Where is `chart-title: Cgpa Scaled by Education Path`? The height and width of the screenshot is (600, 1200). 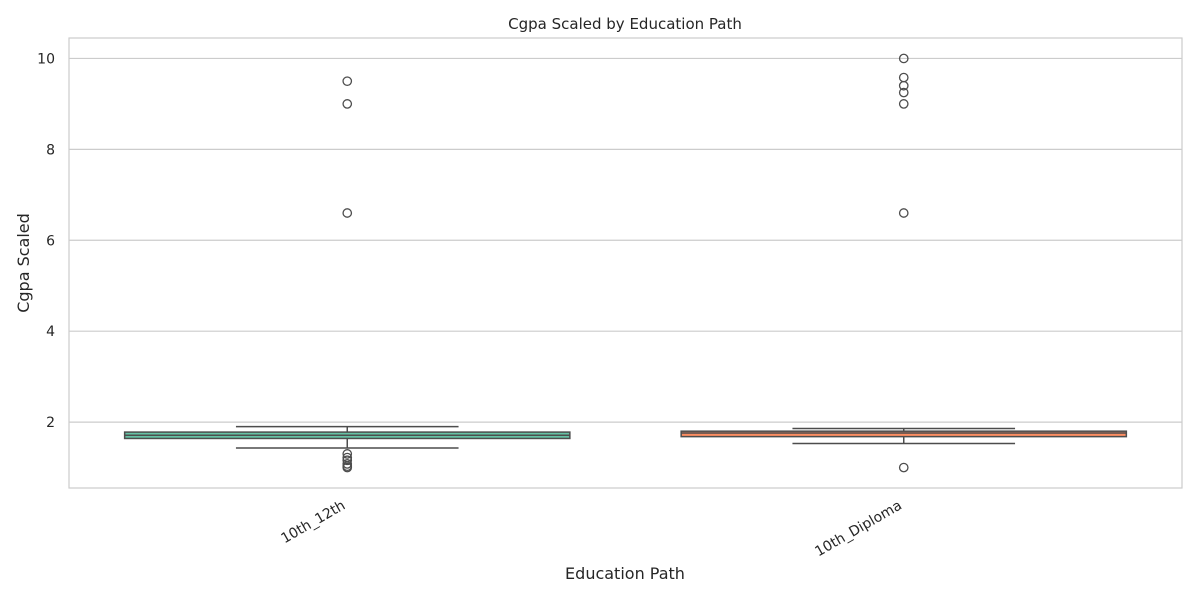
chart-title: Cgpa Scaled by Education Path is located at coordinates (625, 24).